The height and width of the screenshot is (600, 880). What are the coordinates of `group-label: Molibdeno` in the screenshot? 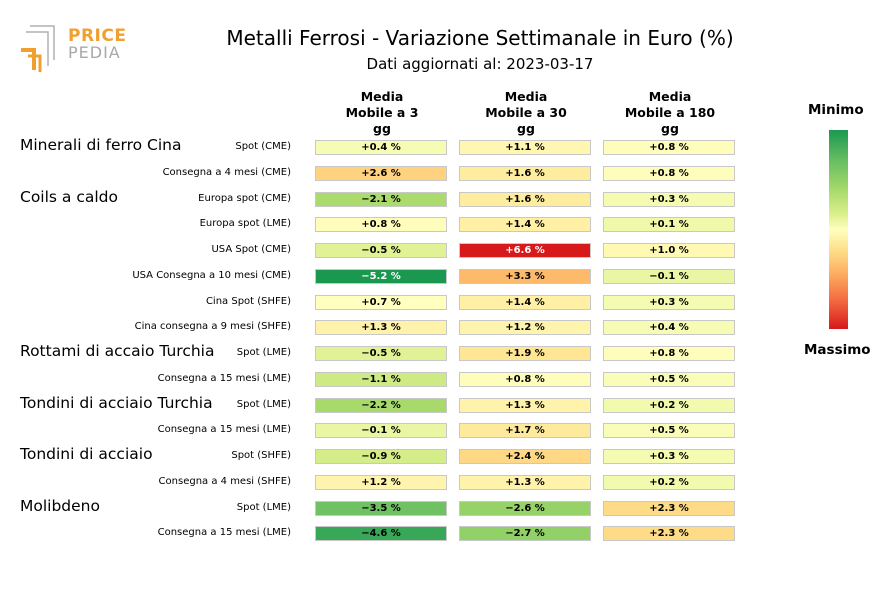 It's located at (60, 505).